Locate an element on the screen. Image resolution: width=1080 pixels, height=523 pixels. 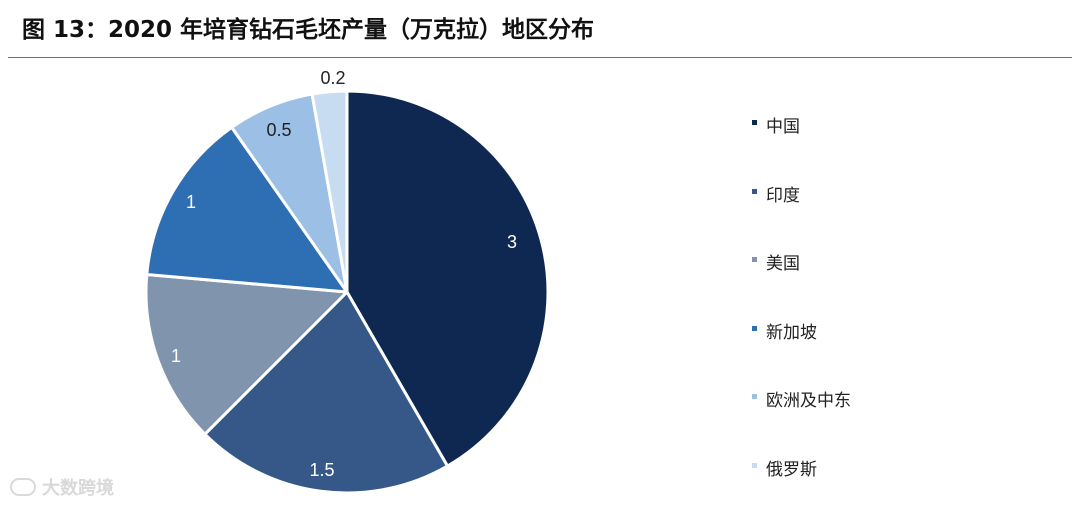
watermark: 大数跨境 is located at coordinates (62, 487).